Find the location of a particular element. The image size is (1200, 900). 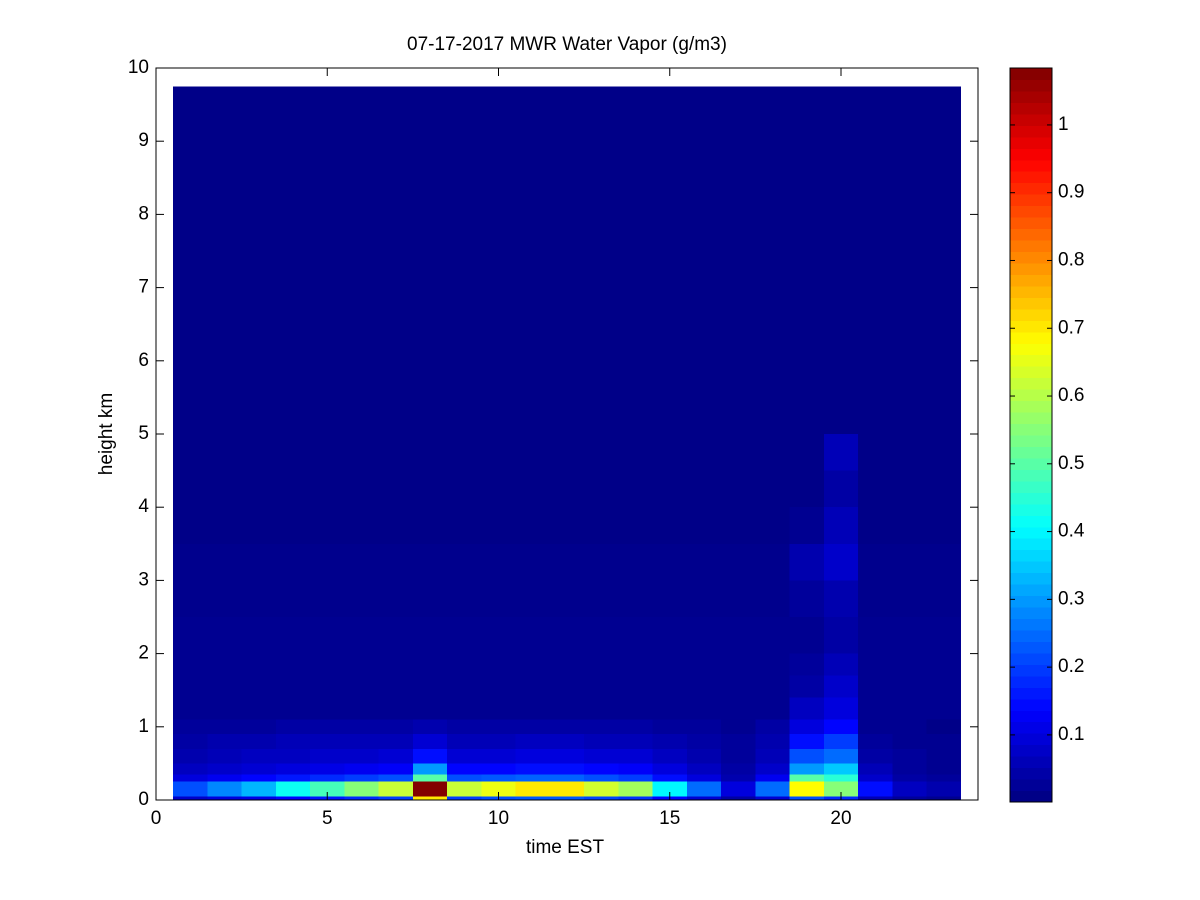

y-tick-label: 5 is located at coordinates (143, 433).